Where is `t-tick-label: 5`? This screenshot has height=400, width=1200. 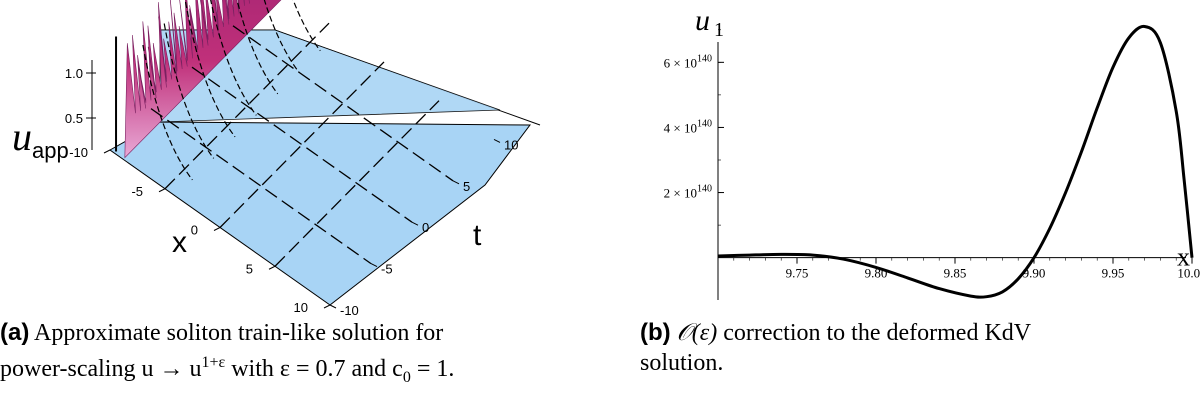
t-tick-label: 5 is located at coordinates (466, 186).